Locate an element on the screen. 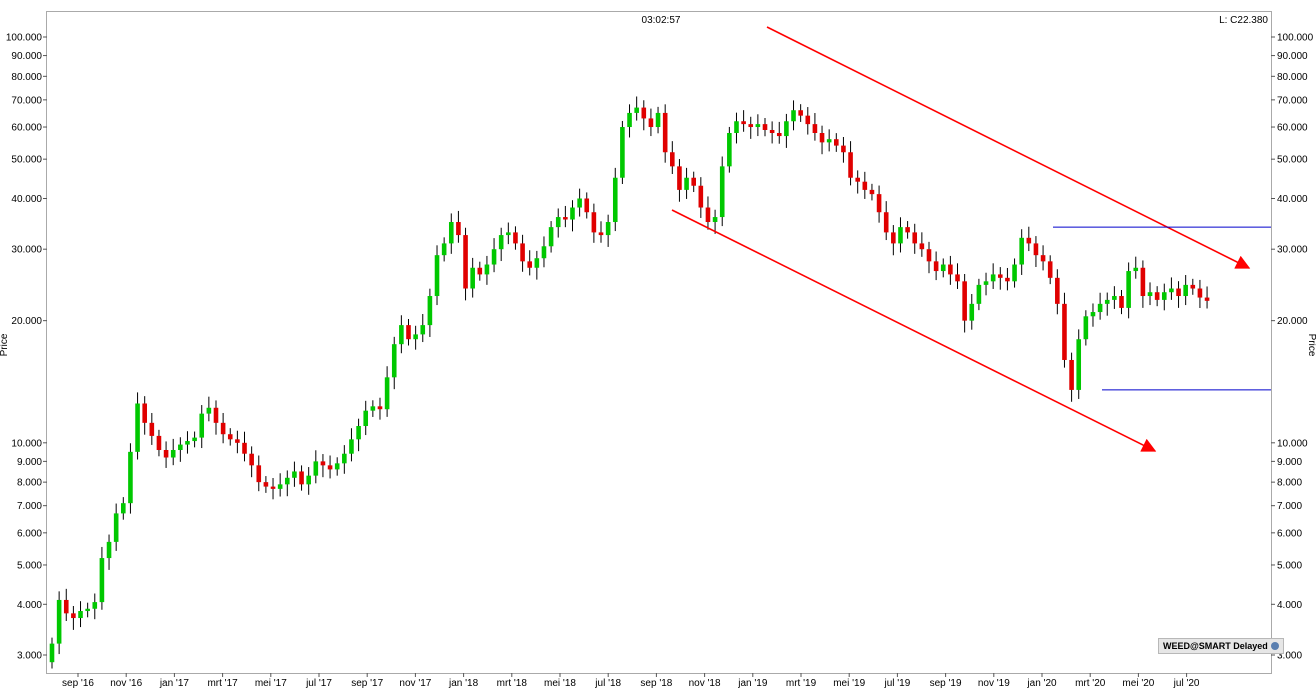  y-tick-label-right: 30.000 is located at coordinates (1292, 250).